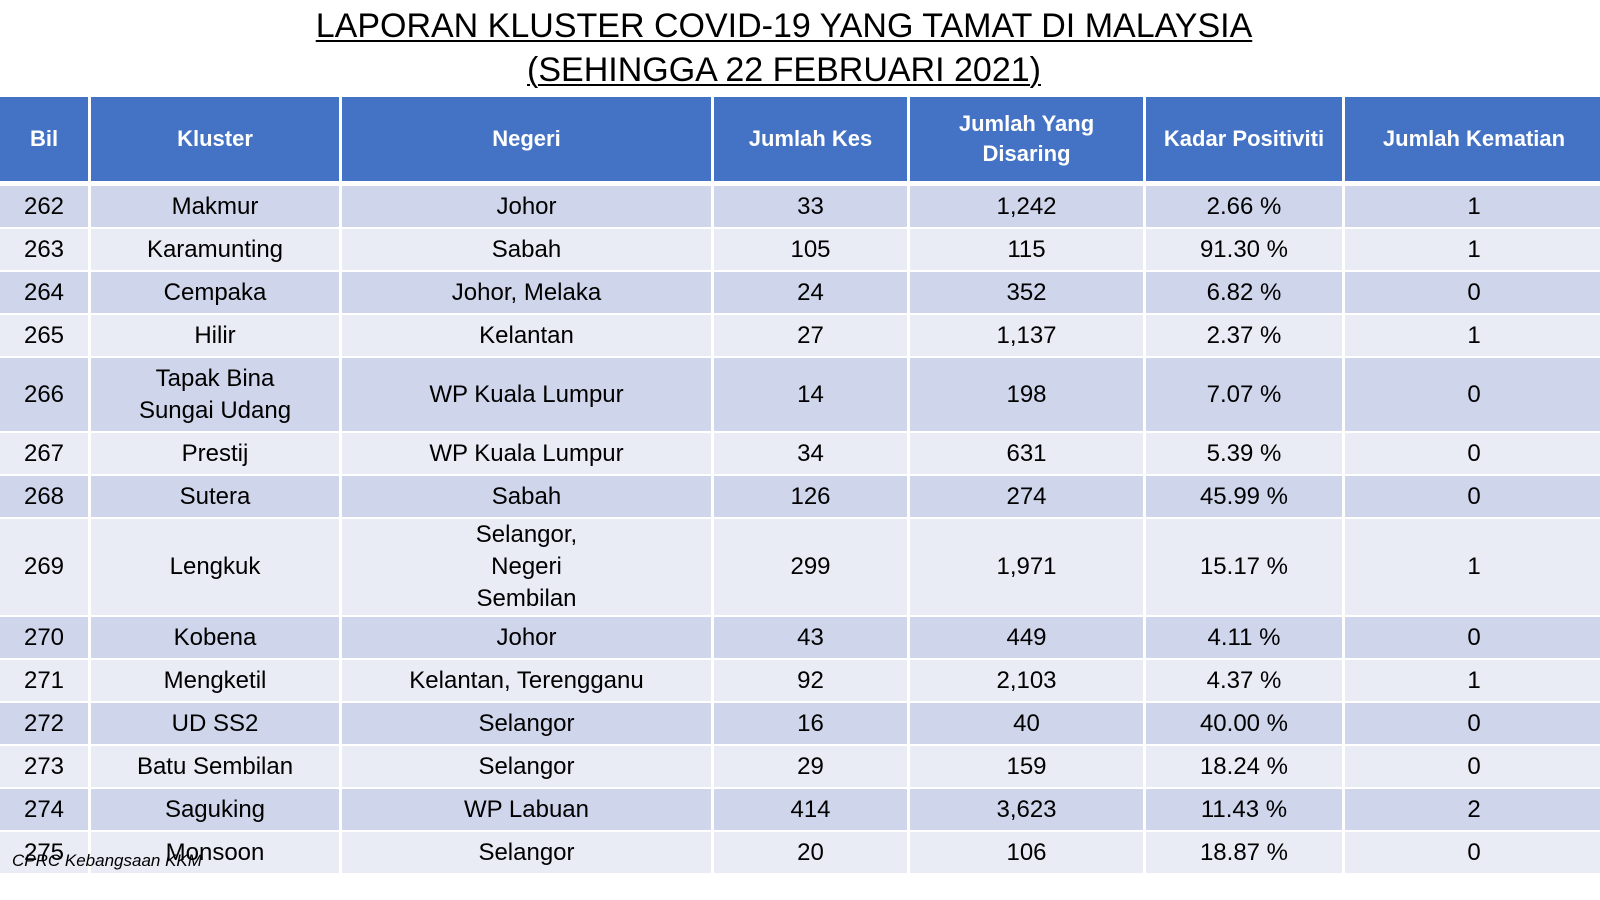 This screenshot has width=1600, height=900. Describe the element at coordinates (215, 680) in the screenshot. I see `cell-kluster: Mengketil` at that location.